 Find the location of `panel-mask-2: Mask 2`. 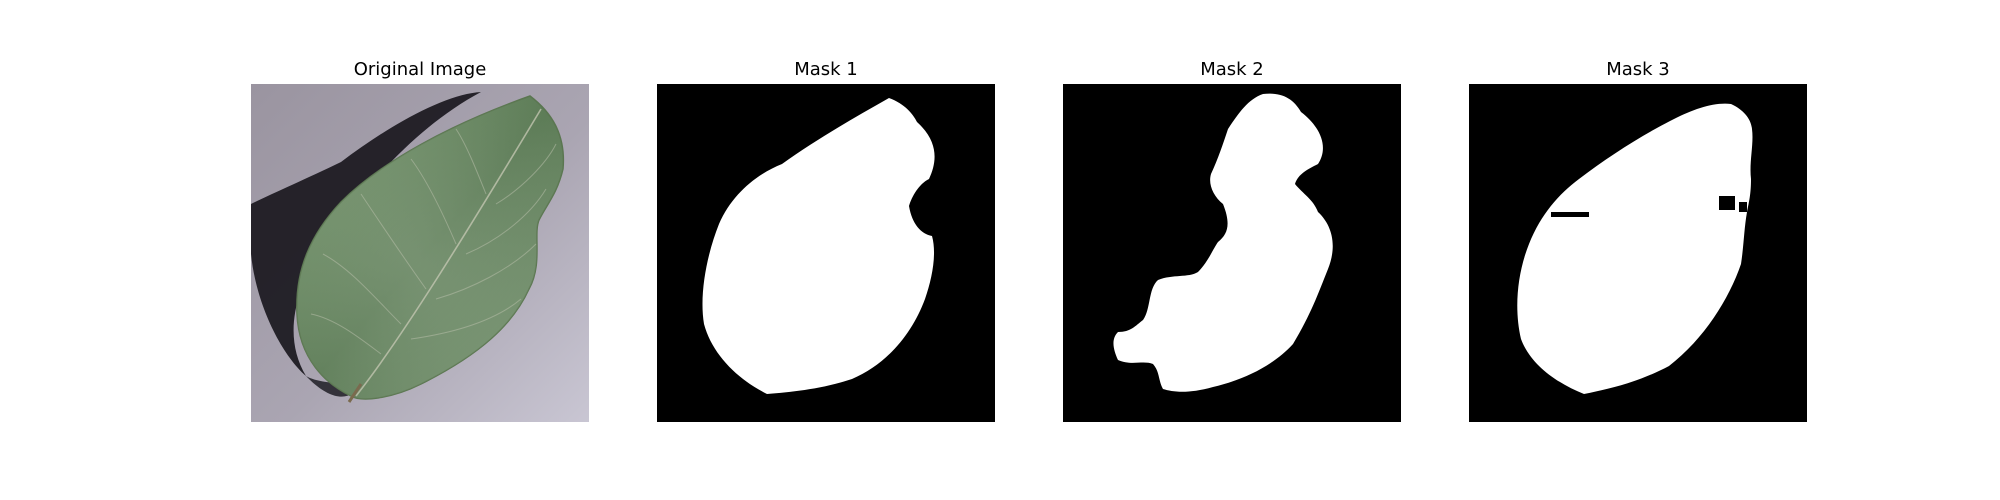

panel-mask-2: Mask 2 is located at coordinates (1232, 239).